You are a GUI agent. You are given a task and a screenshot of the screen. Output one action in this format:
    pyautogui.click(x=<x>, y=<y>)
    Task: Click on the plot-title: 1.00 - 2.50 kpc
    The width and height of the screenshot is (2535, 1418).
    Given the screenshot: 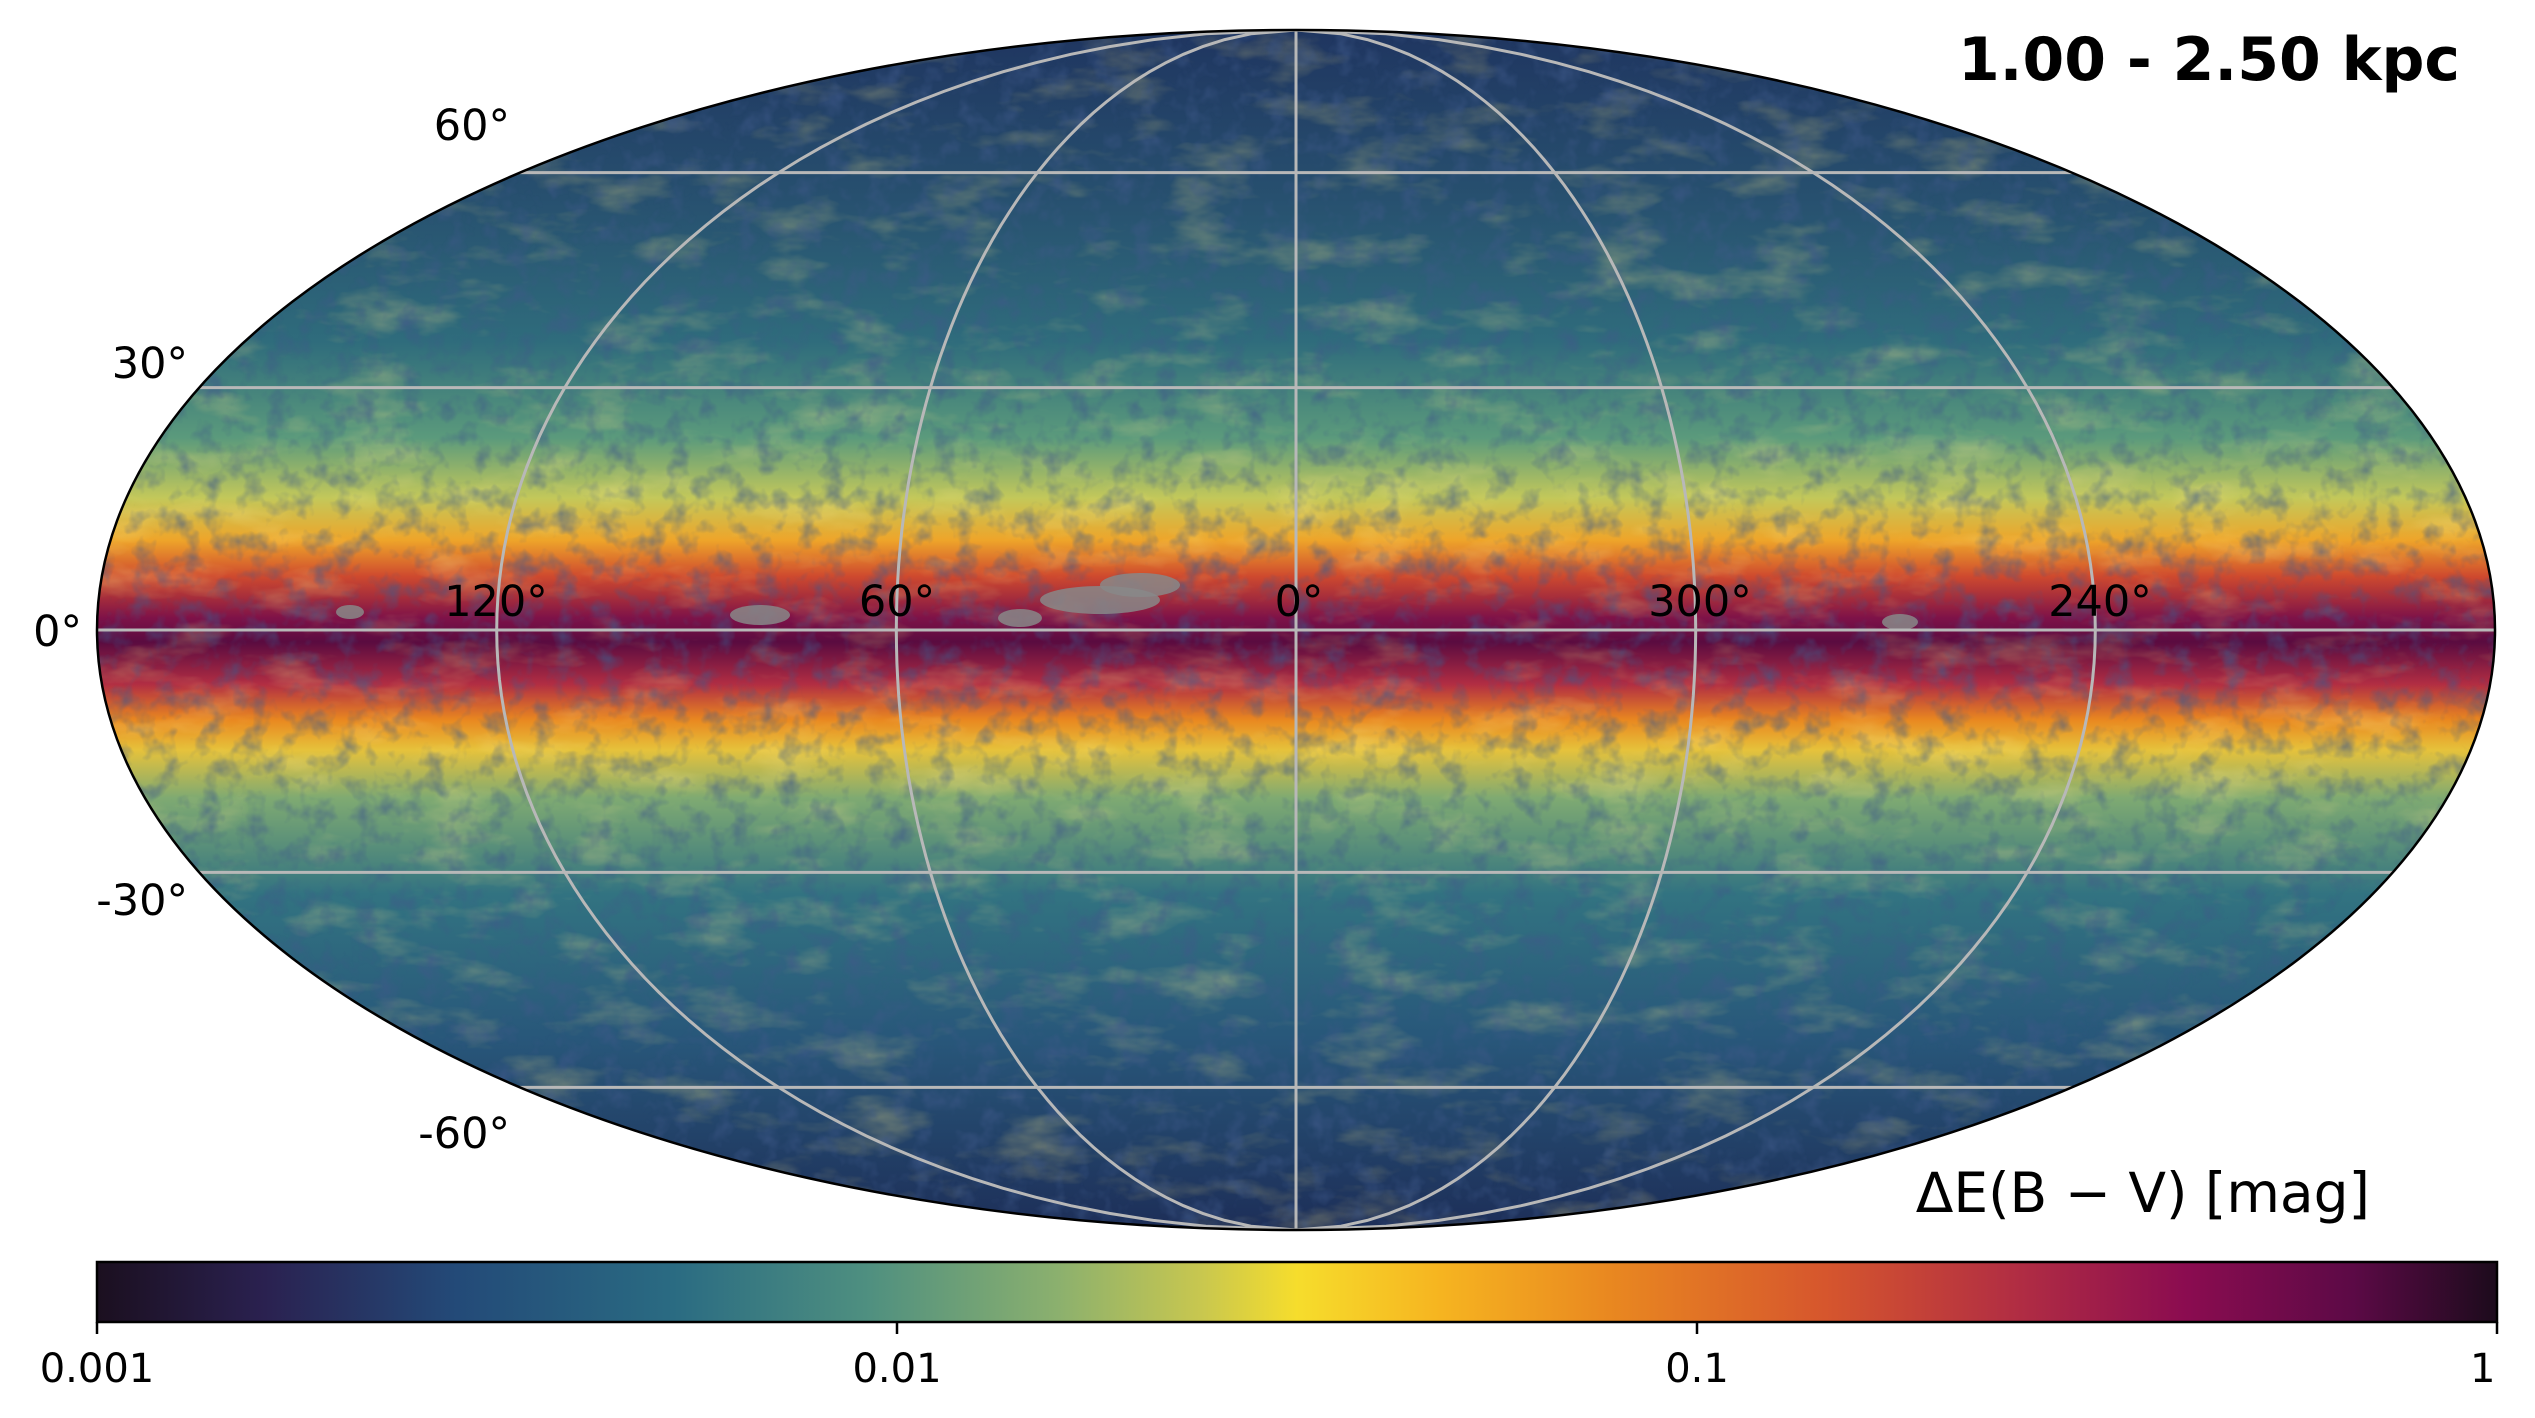 What is the action you would take?
    pyautogui.click(x=2209, y=60)
    